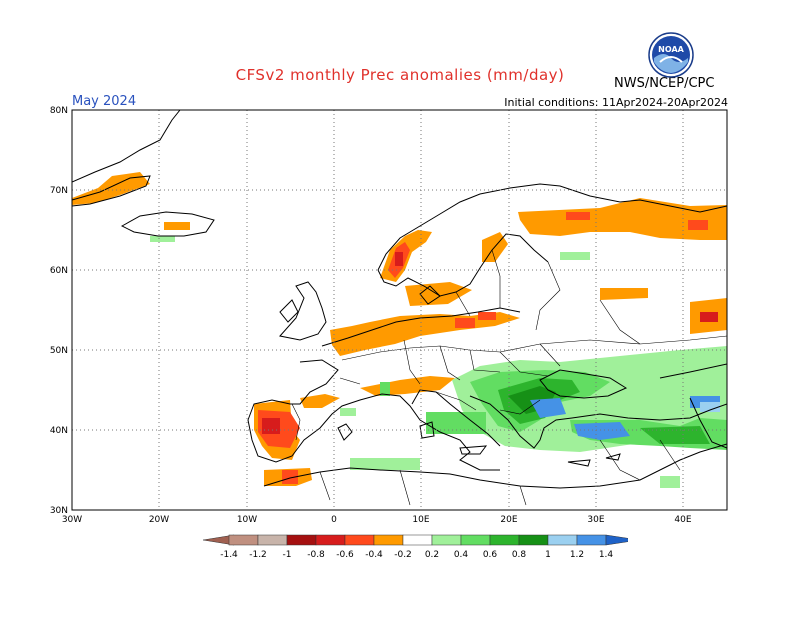  I want to click on colorbar-label: 1.2, so click(577, 555).